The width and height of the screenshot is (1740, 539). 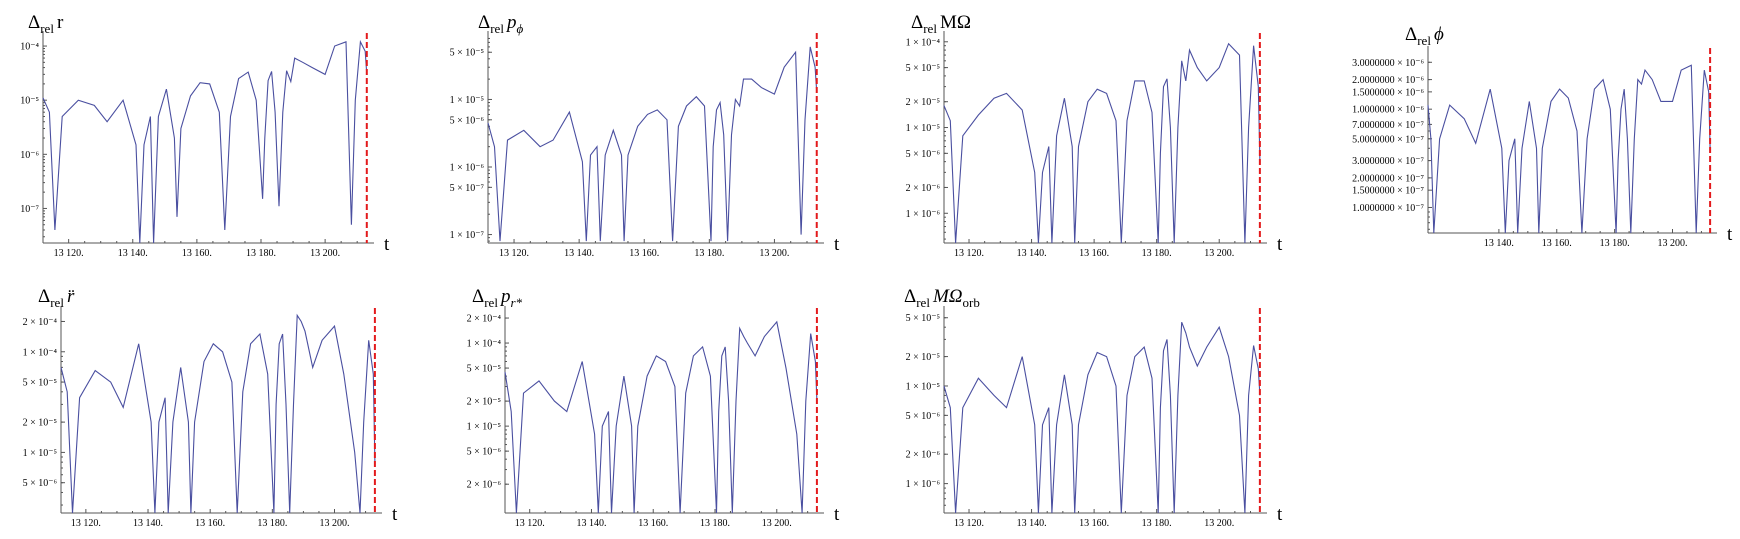 What do you see at coordinates (29, 101) in the screenshot?
I see `y-tick-label: 10⁻⁵` at bounding box center [29, 101].